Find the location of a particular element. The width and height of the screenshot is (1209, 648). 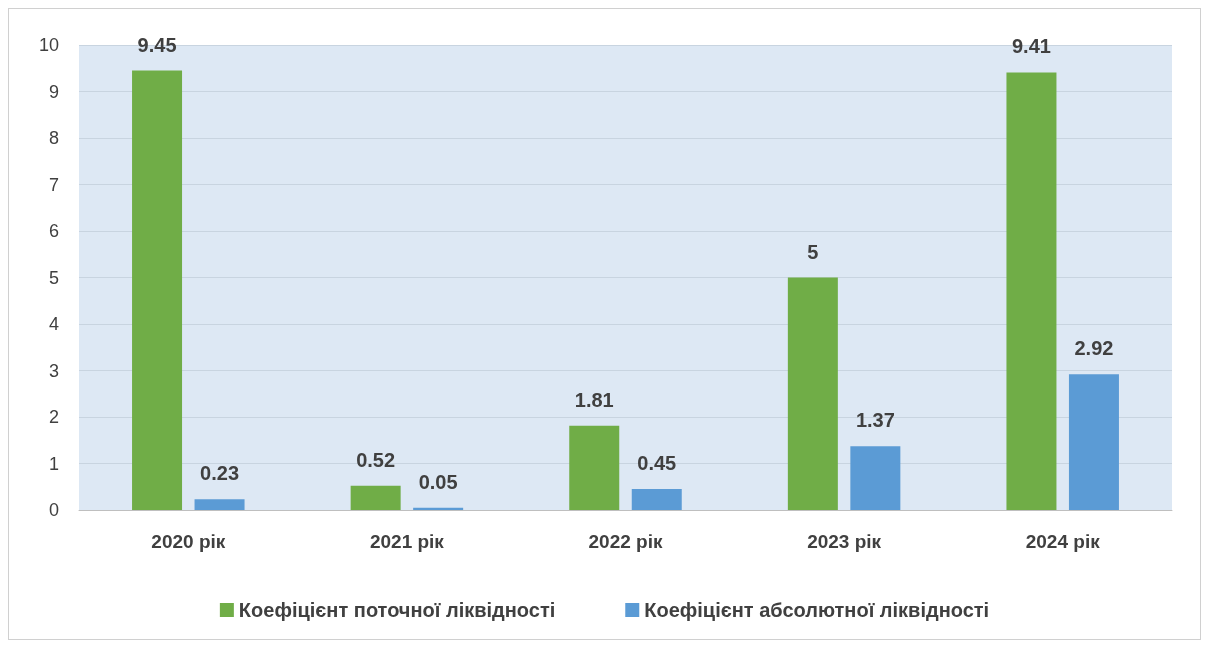

y-tick-label: 2 is located at coordinates (53, 417).